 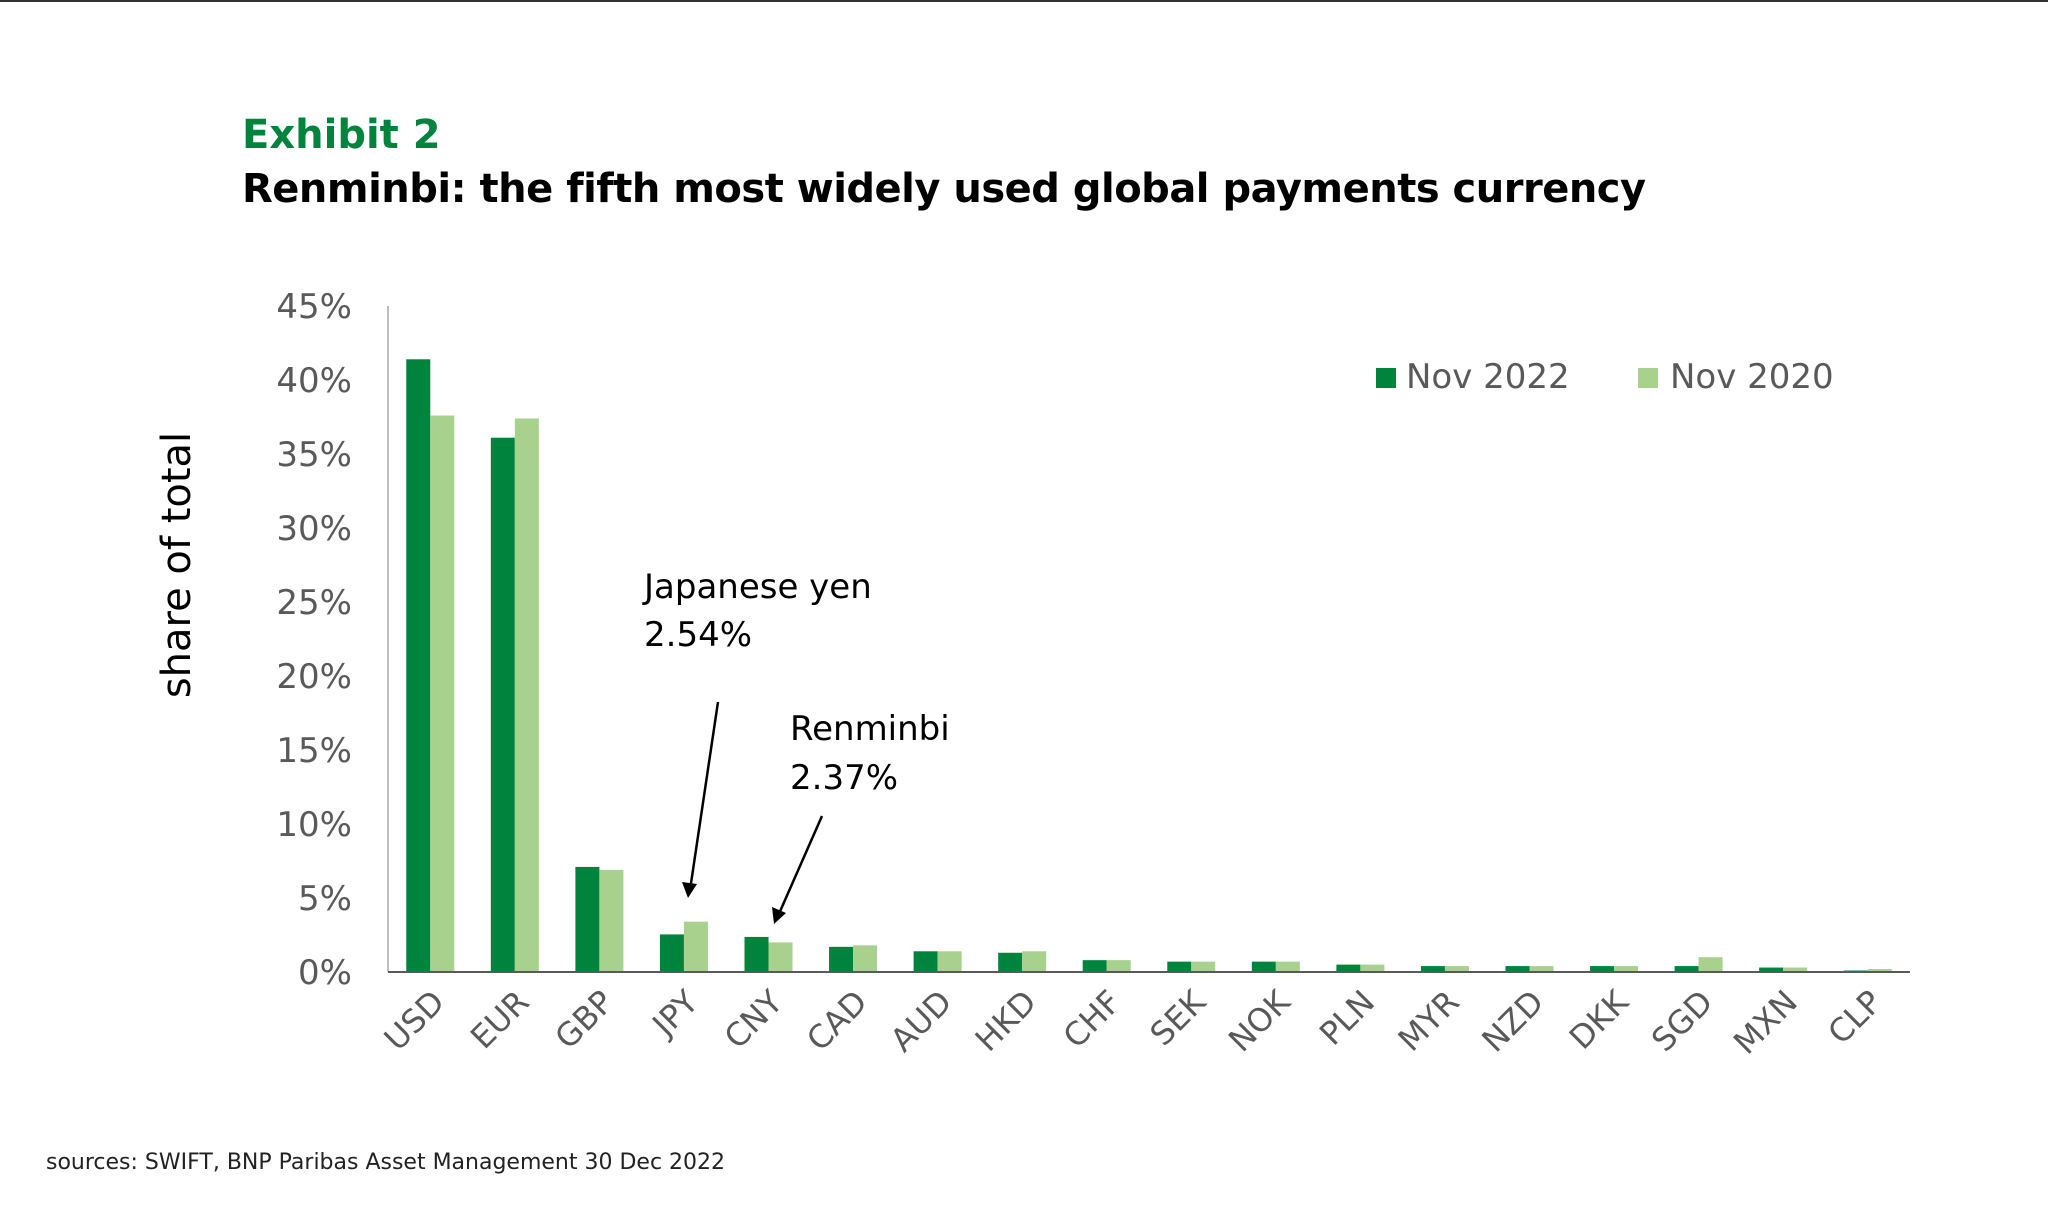 What do you see at coordinates (1010, 962) in the screenshot?
I see `bar-hkd-nov-2022` at bounding box center [1010, 962].